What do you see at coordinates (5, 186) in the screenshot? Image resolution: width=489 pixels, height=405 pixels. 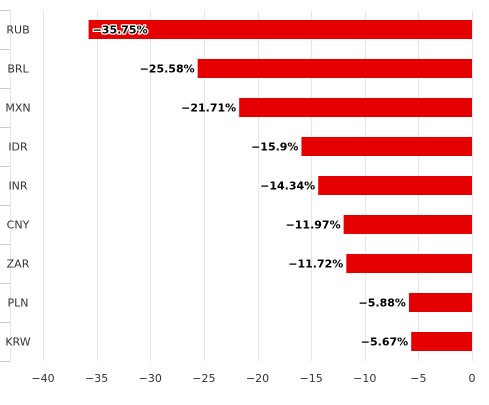 I see `category-separators` at bounding box center [5, 186].